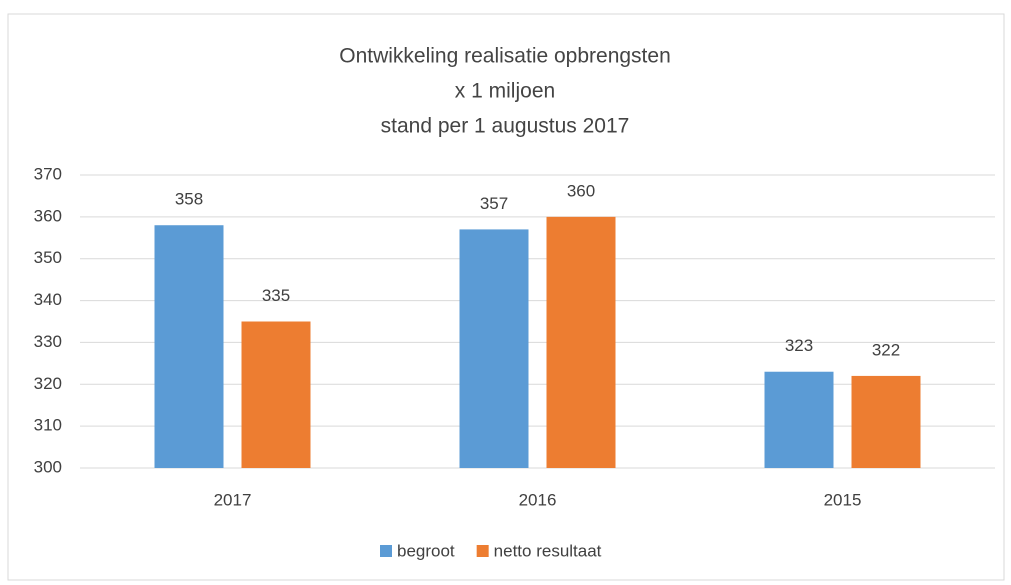 The width and height of the screenshot is (1011, 585). What do you see at coordinates (48, 341) in the screenshot?
I see `y-tick-label: 330` at bounding box center [48, 341].